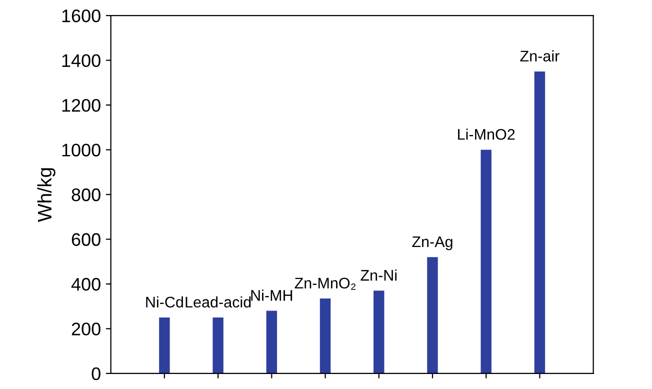 The width and height of the screenshot is (652, 389). What do you see at coordinates (378, 275) in the screenshot?
I see `series-label: Zn-Ni` at bounding box center [378, 275].